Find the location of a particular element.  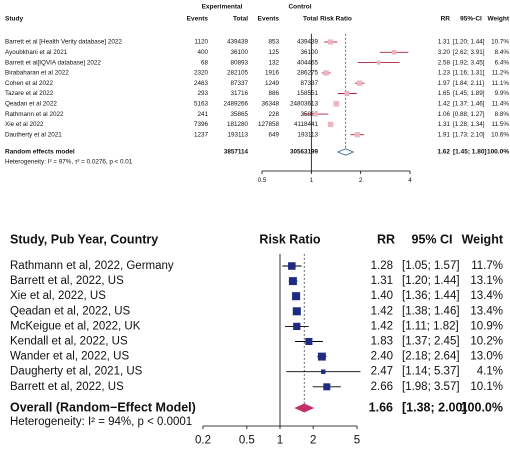

weight-value: 13.1% is located at coordinates (486, 281).